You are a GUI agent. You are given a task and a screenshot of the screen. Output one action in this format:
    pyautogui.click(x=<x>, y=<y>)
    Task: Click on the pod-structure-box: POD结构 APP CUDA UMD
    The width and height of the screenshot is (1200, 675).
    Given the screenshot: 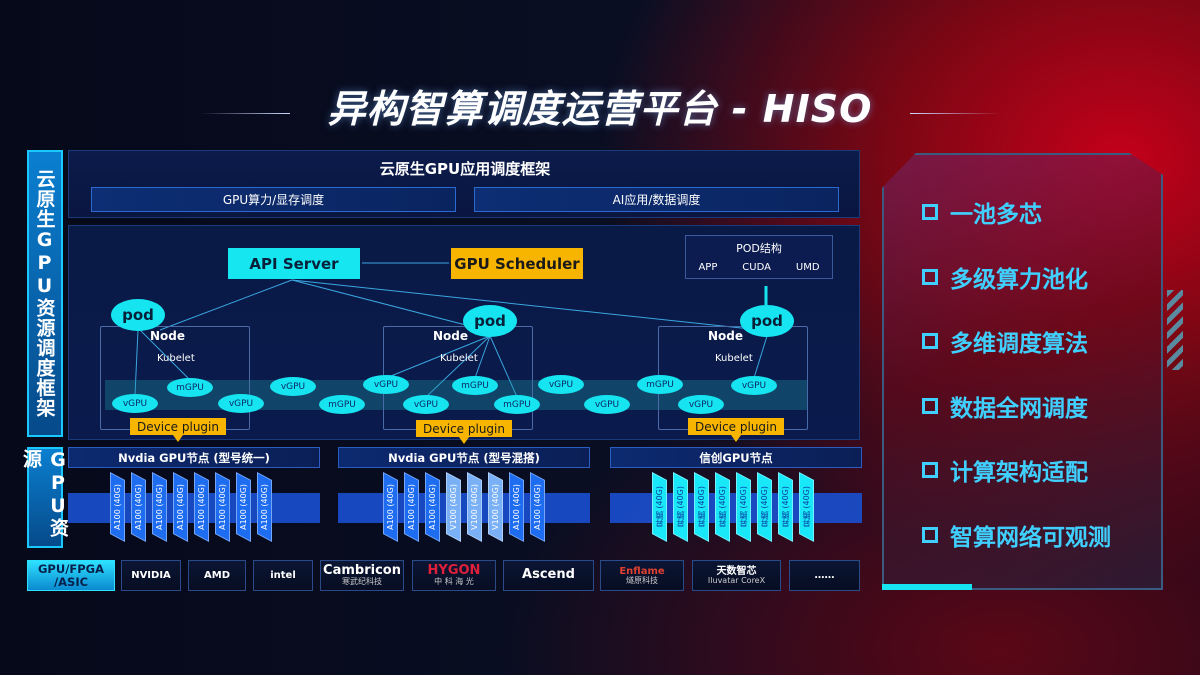 What is the action you would take?
    pyautogui.click(x=759, y=257)
    